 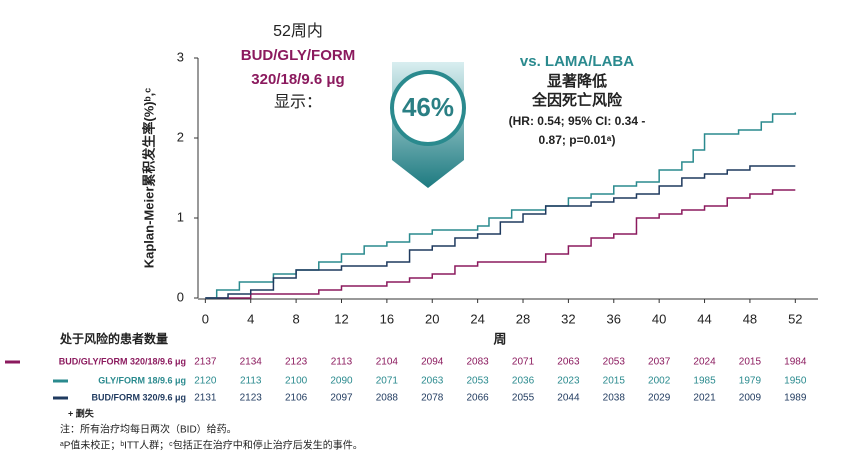 I want to click on risk-count: 2134, so click(x=251, y=362).